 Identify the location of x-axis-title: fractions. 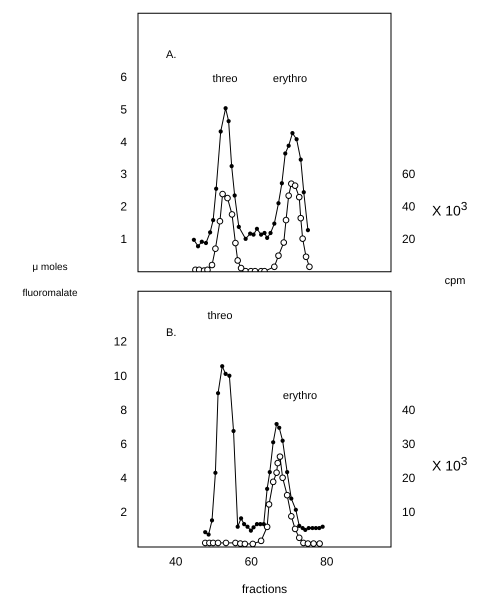
(265, 589).